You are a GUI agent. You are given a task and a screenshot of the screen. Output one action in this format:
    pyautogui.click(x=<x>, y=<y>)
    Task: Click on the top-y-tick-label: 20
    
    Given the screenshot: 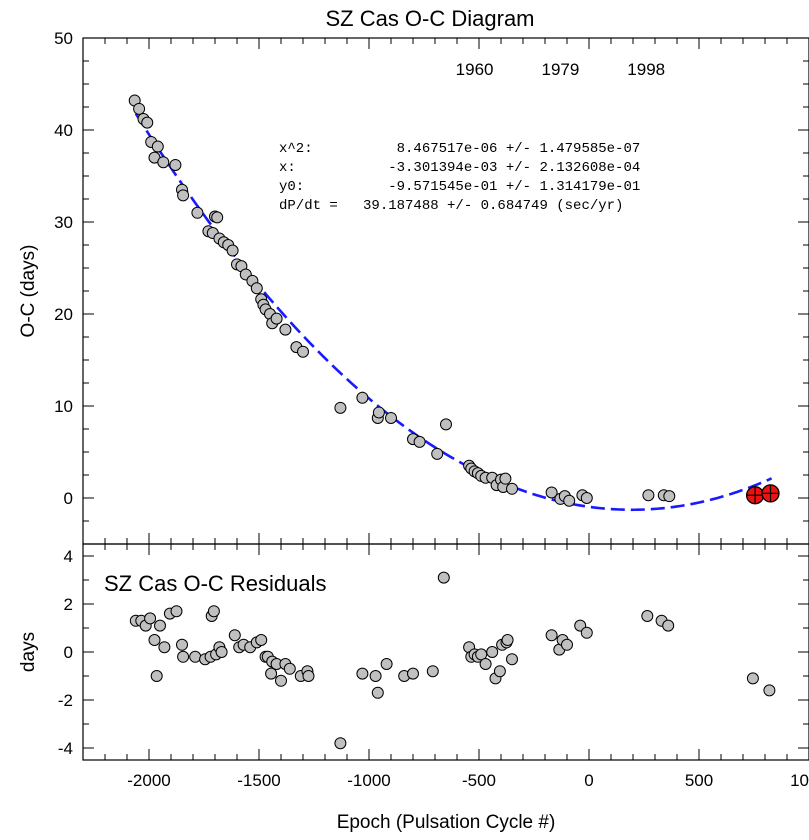 What is the action you would take?
    pyautogui.click(x=63, y=314)
    